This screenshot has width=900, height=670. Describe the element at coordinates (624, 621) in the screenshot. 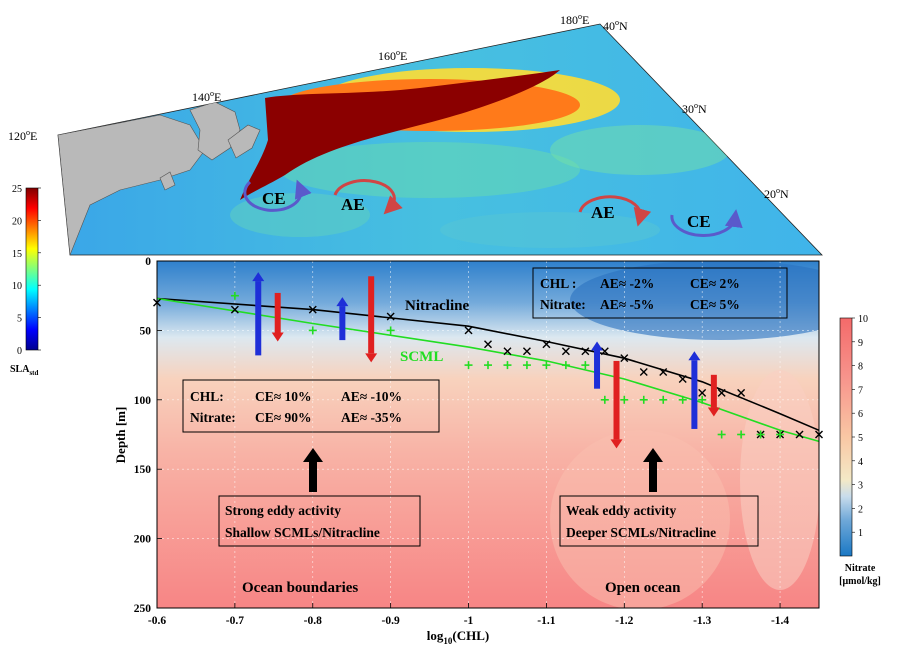

I see `x-tick-label: -1.2` at that location.